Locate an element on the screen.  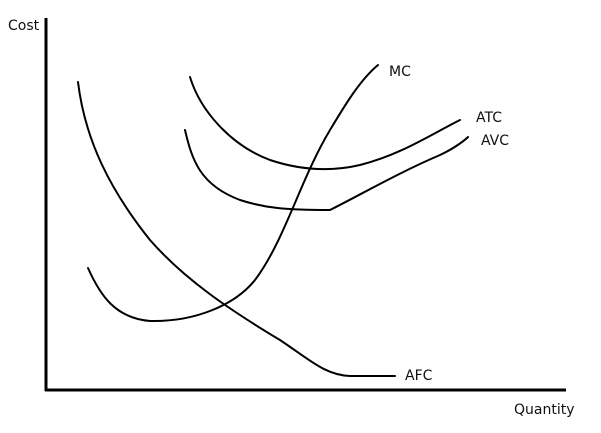
atc-curve is located at coordinates (325, 123).